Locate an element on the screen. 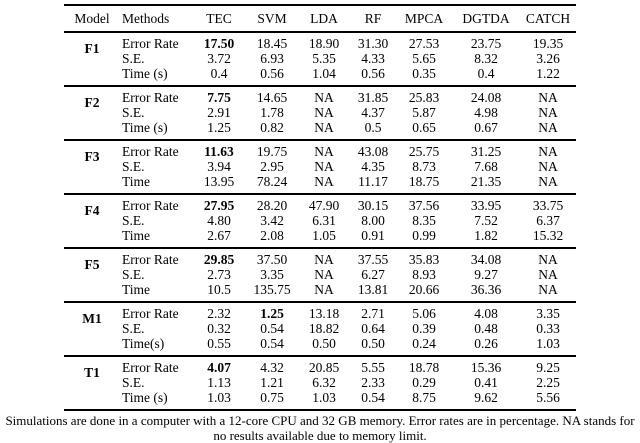  value-cell: 2.08 is located at coordinates (272, 235).